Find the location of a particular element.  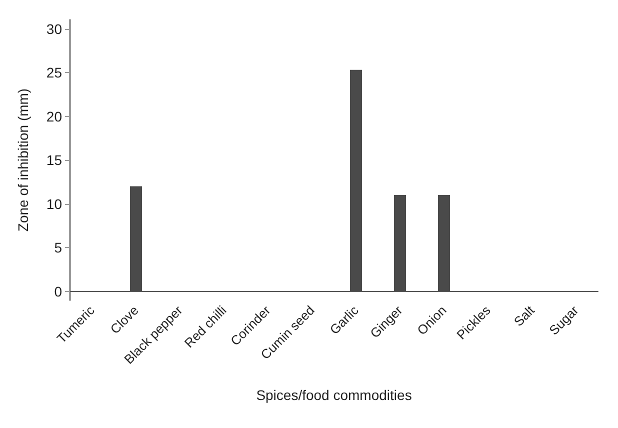

y-tick-label: 15 is located at coordinates (54, 160).